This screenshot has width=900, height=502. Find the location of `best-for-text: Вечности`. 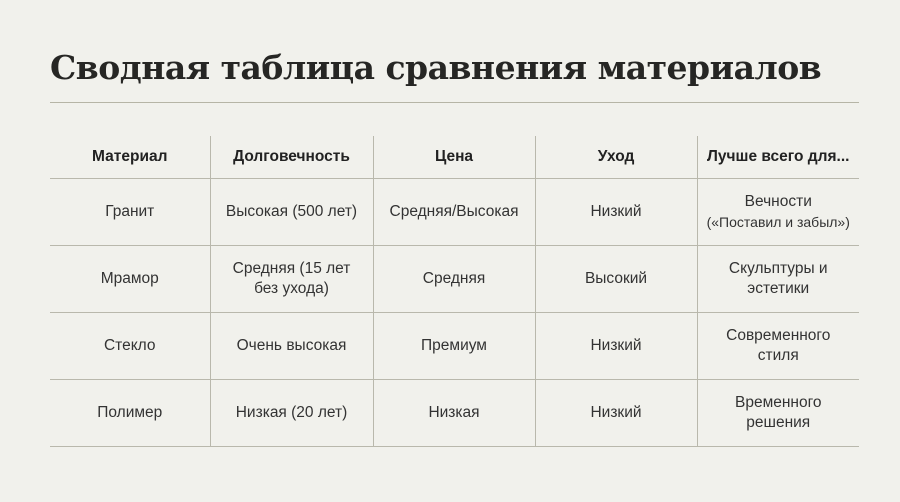

best-for-text: Вечности is located at coordinates (778, 201).